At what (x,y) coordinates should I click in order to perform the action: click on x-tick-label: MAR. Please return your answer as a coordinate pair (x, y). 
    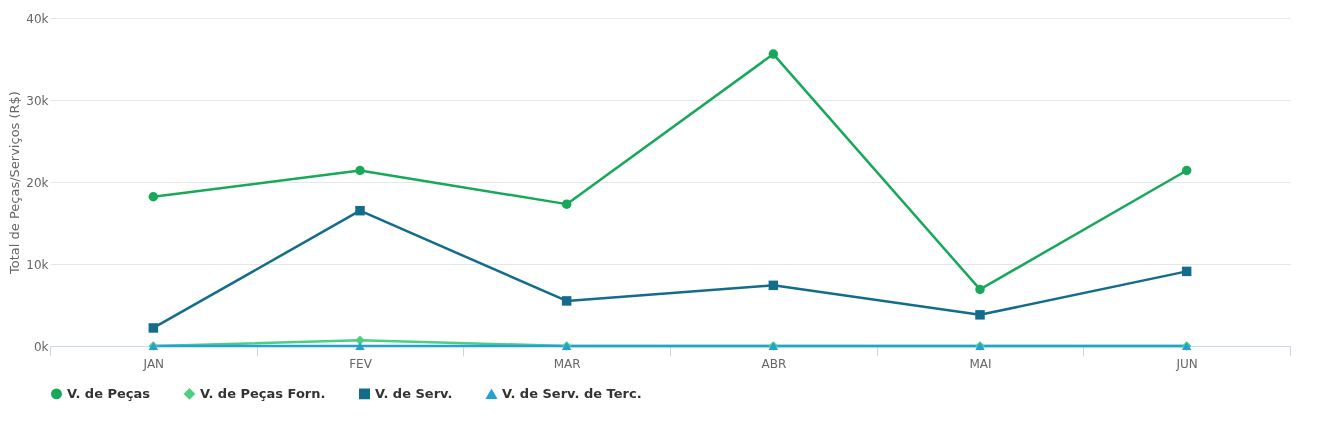
    Looking at the image, I should click on (567, 363).